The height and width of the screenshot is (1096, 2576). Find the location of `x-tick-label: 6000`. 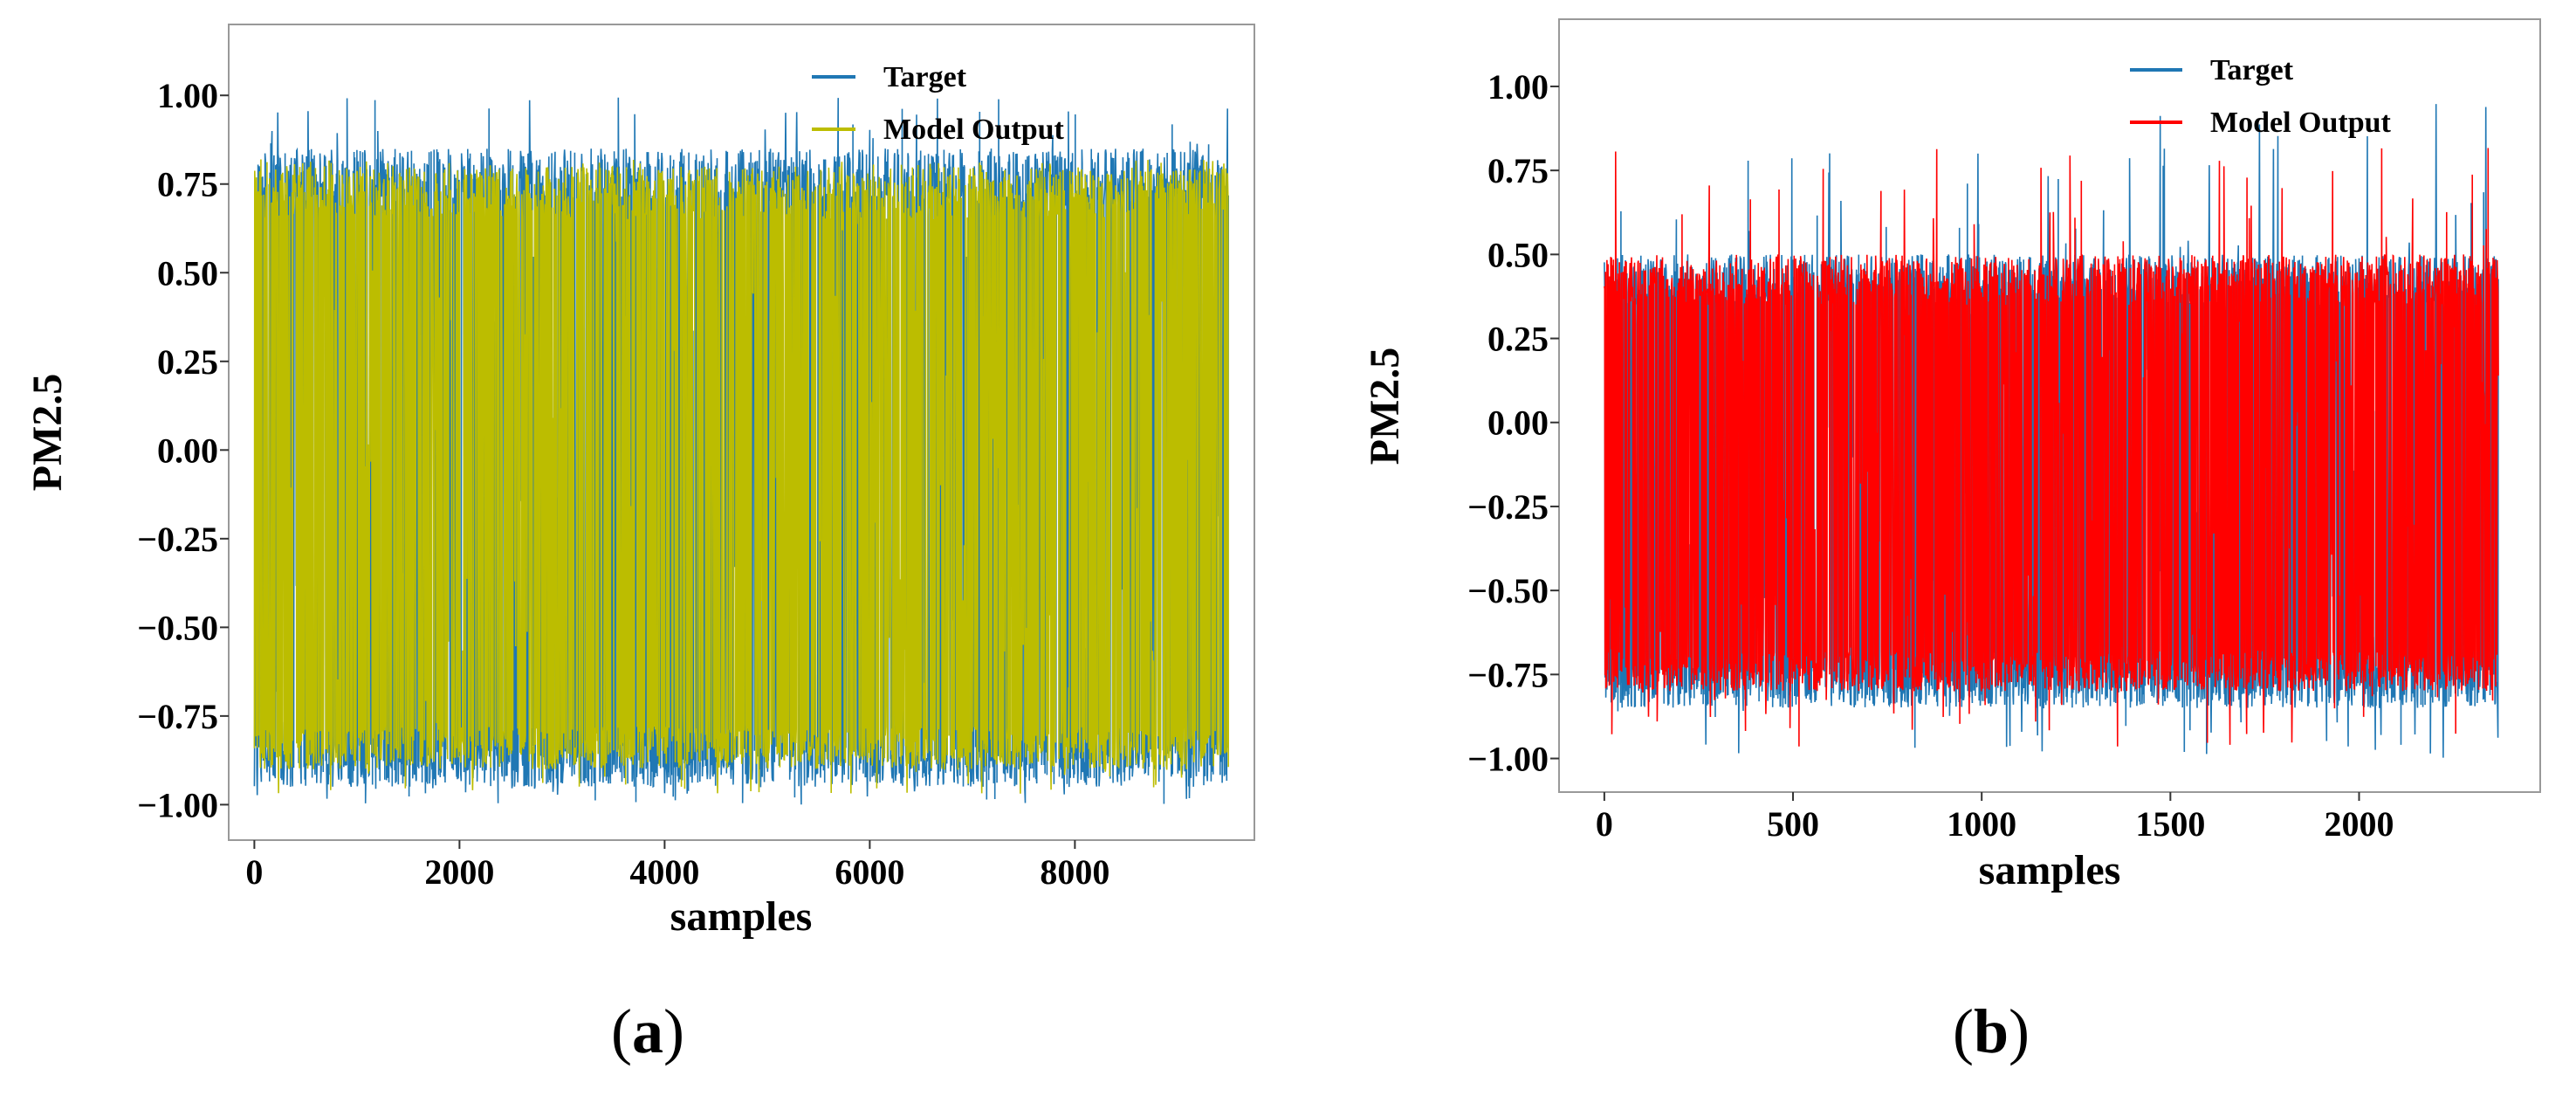

x-tick-label: 6000 is located at coordinates (870, 872).